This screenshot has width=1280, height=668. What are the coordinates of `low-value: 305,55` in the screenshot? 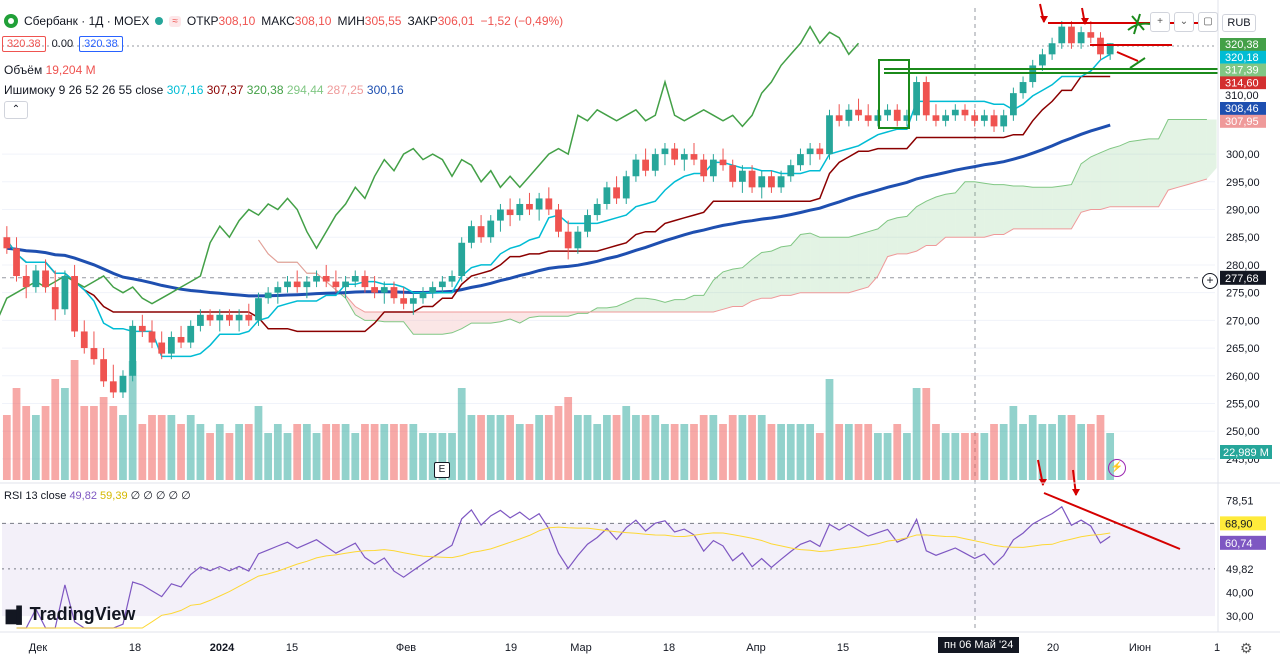 It's located at (383, 21).